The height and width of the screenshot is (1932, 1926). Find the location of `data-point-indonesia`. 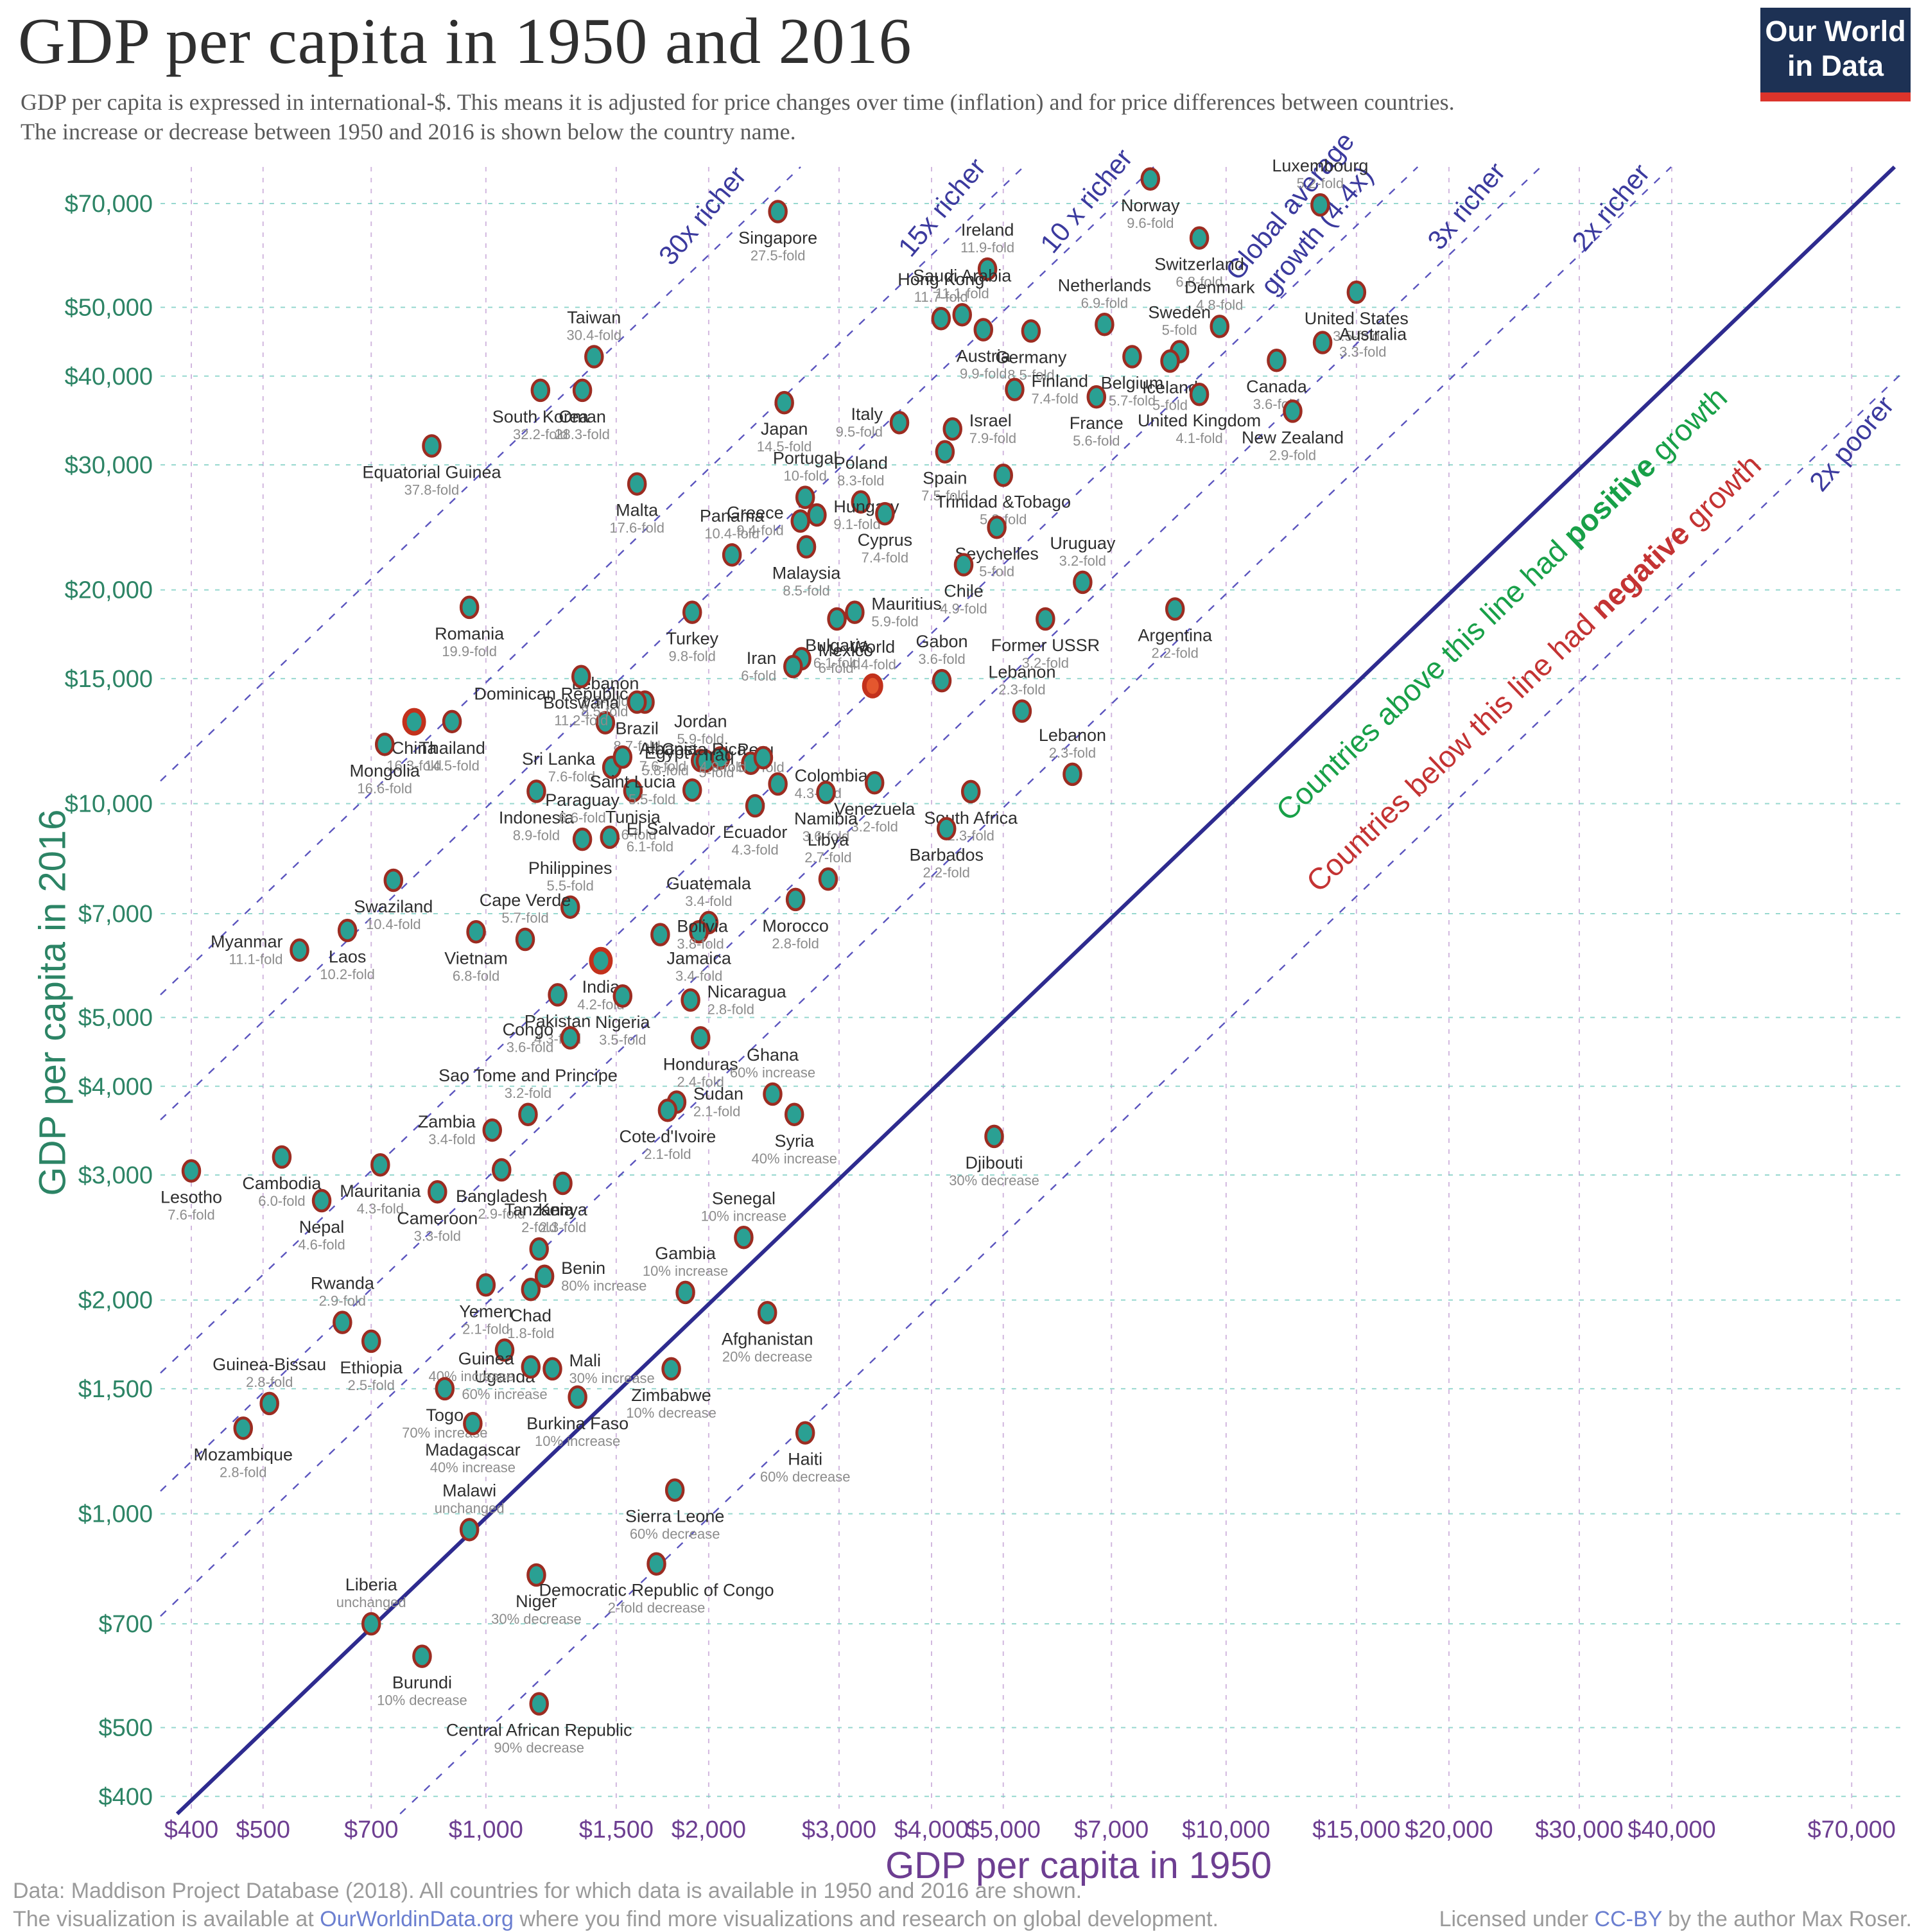

data-point-indonesia is located at coordinates (536, 791).